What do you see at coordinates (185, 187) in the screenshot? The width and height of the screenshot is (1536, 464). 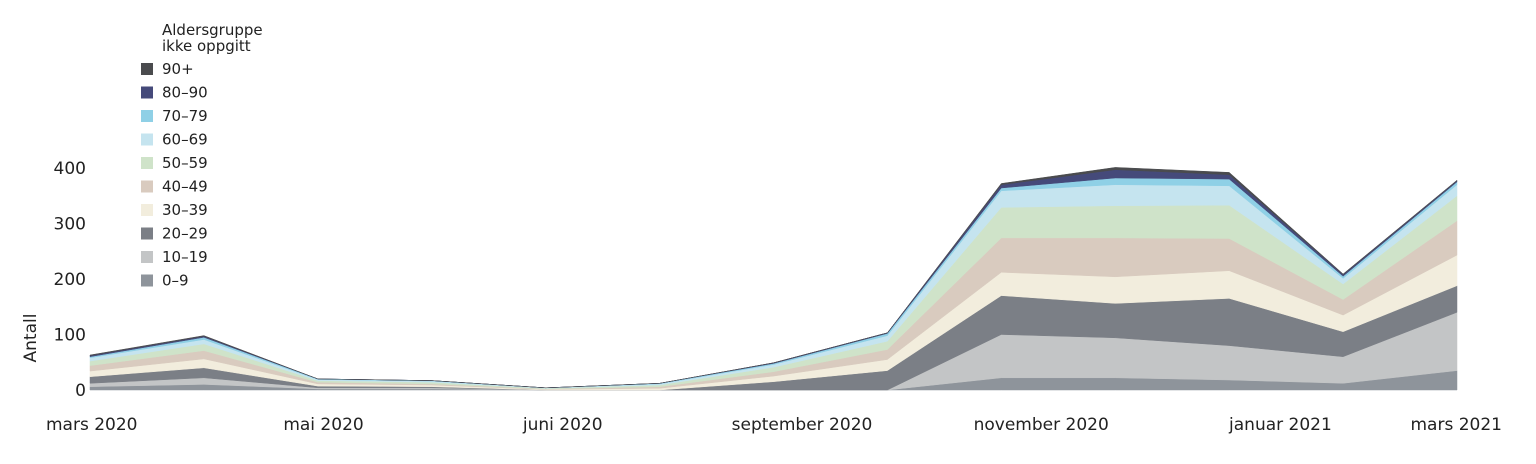 I see `legend-label-5: 40–49` at bounding box center [185, 187].